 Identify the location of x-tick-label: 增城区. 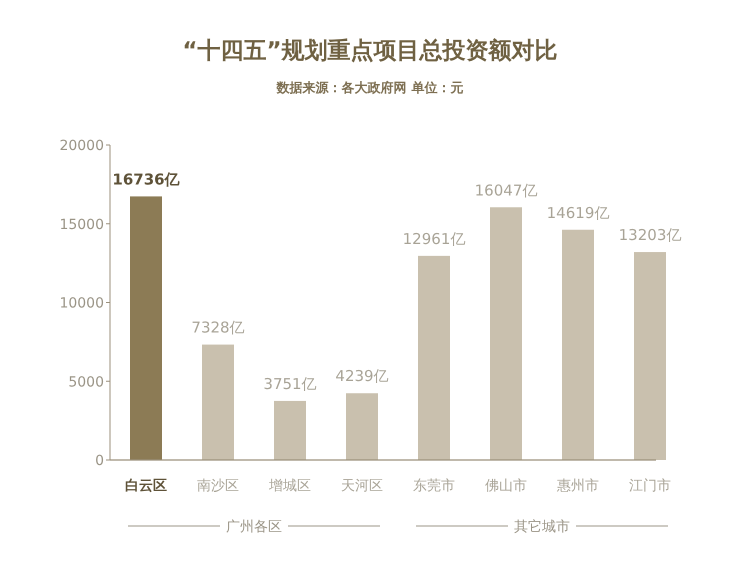
(289, 486).